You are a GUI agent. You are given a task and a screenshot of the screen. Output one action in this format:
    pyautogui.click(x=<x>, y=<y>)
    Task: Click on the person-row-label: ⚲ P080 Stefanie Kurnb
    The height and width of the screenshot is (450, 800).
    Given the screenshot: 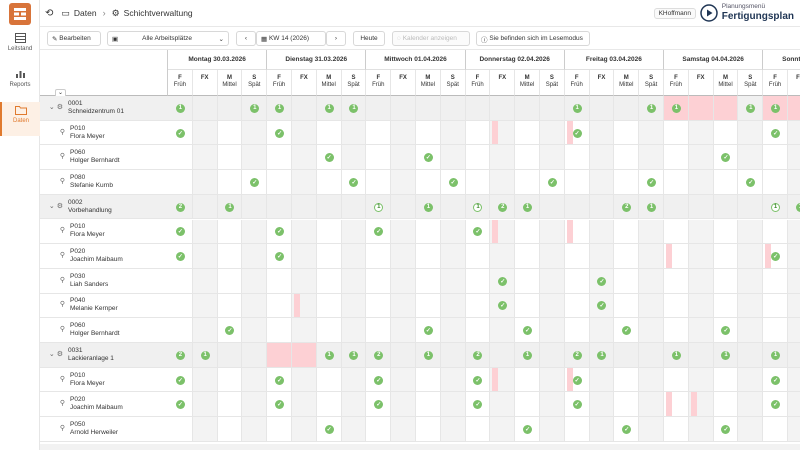 What is the action you would take?
    pyautogui.click(x=104, y=182)
    